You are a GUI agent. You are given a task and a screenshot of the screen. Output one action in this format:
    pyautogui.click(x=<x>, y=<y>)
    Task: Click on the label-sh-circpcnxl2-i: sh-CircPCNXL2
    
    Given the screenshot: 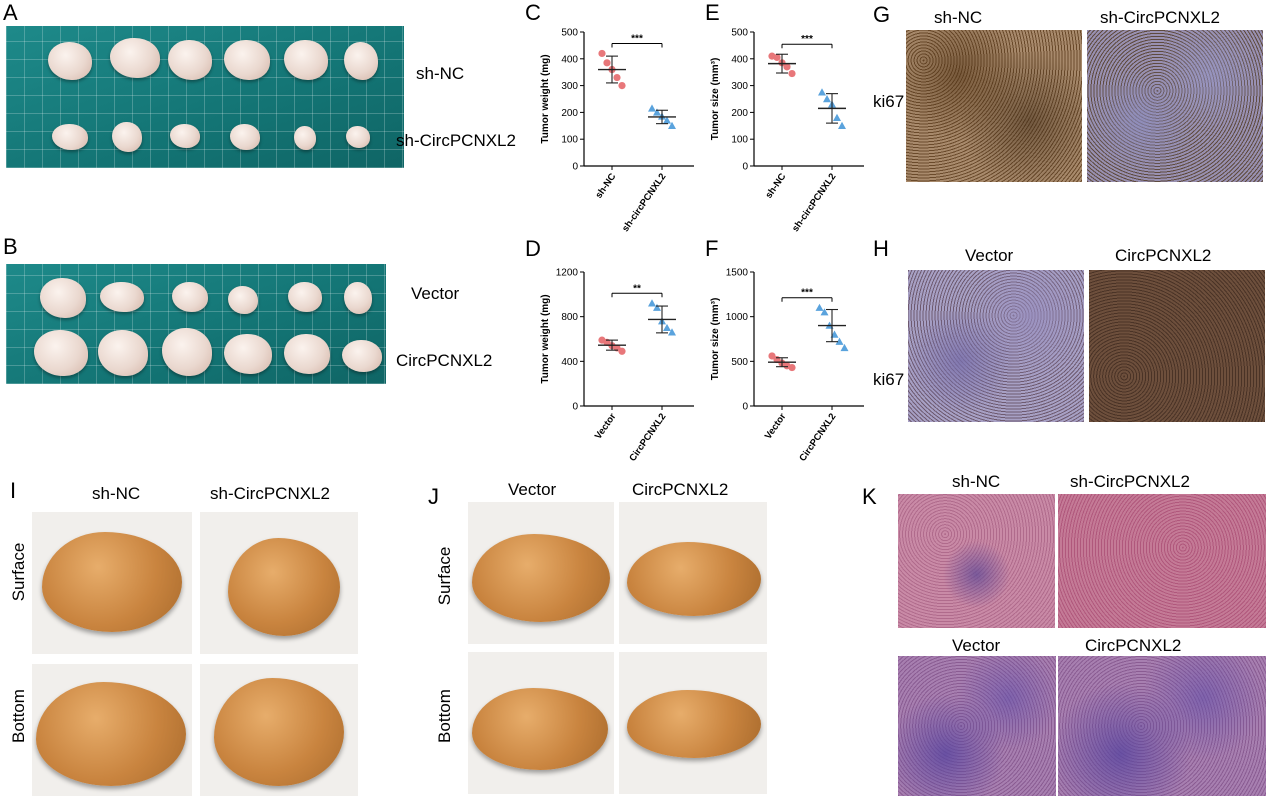 What is the action you would take?
    pyautogui.click(x=270, y=493)
    